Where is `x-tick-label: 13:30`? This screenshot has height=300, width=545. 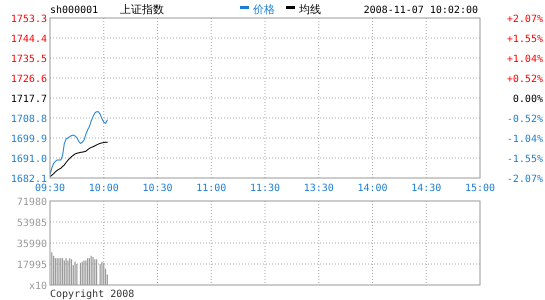 x-tick-label: 13:30 is located at coordinates (319, 188).